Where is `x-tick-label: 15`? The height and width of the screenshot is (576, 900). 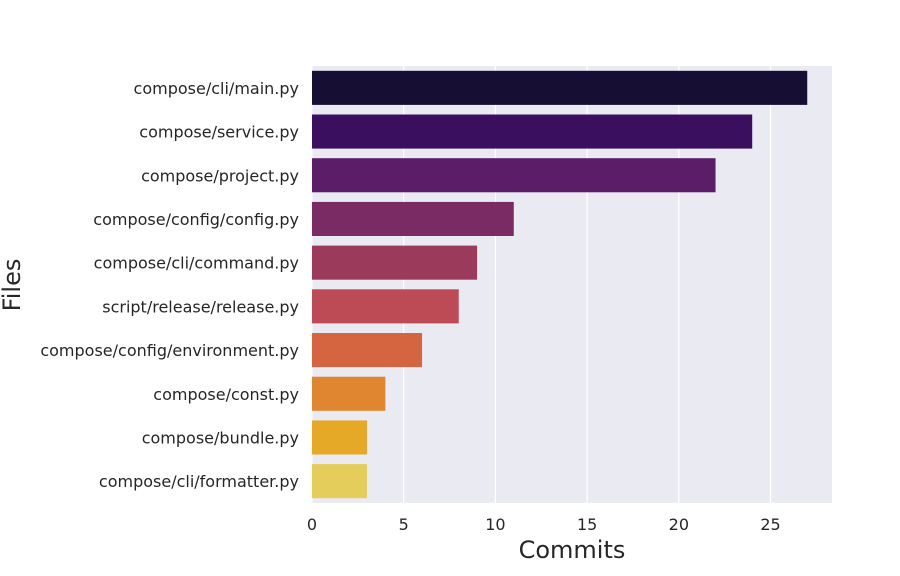
x-tick-label: 15 is located at coordinates (587, 524).